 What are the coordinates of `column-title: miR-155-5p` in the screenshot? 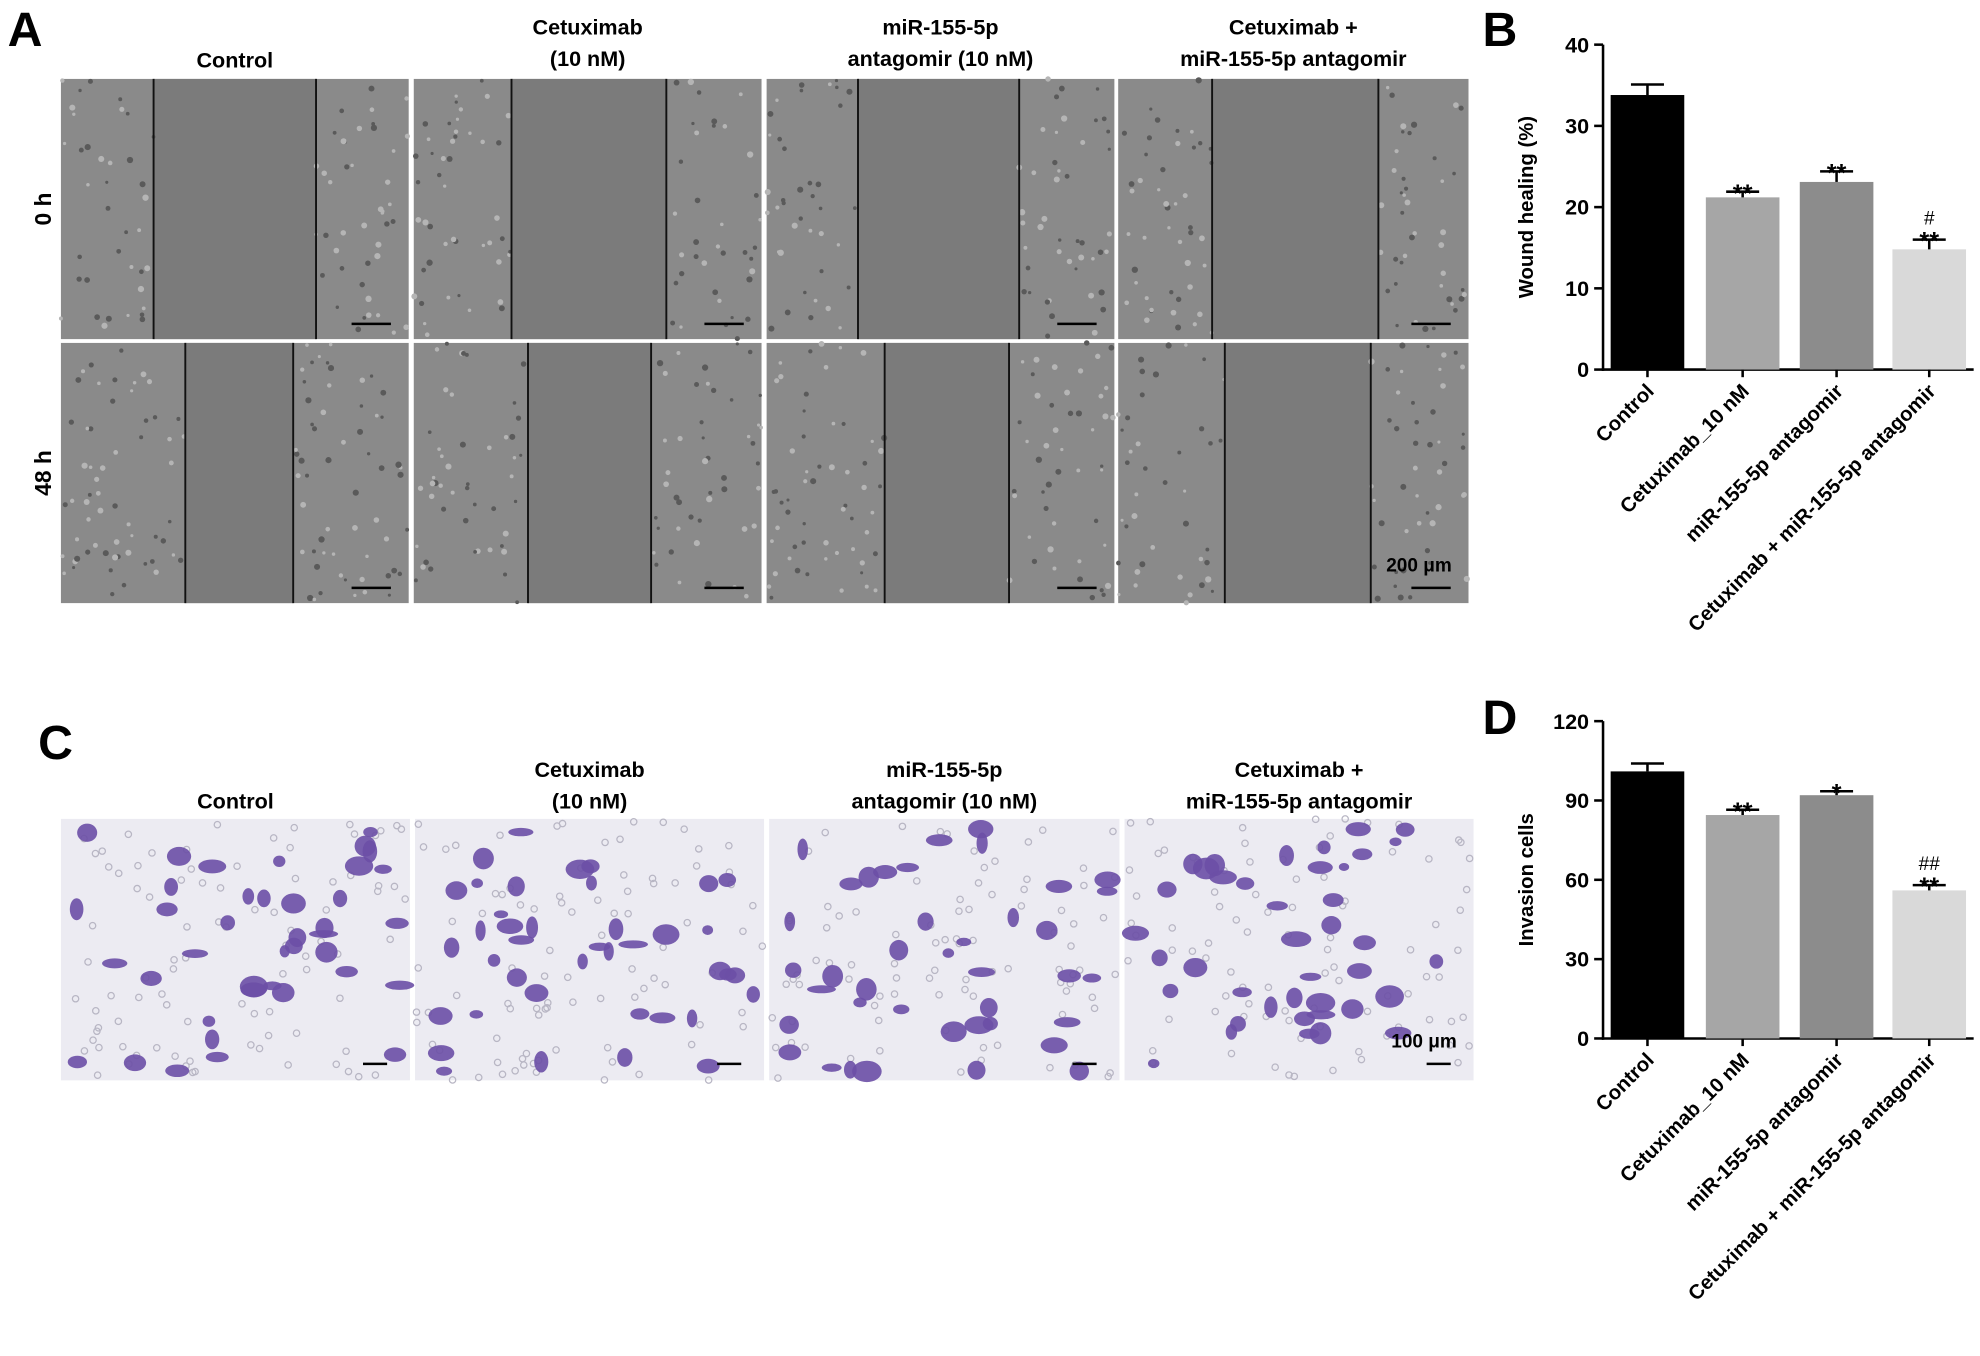 It's located at (944, 769).